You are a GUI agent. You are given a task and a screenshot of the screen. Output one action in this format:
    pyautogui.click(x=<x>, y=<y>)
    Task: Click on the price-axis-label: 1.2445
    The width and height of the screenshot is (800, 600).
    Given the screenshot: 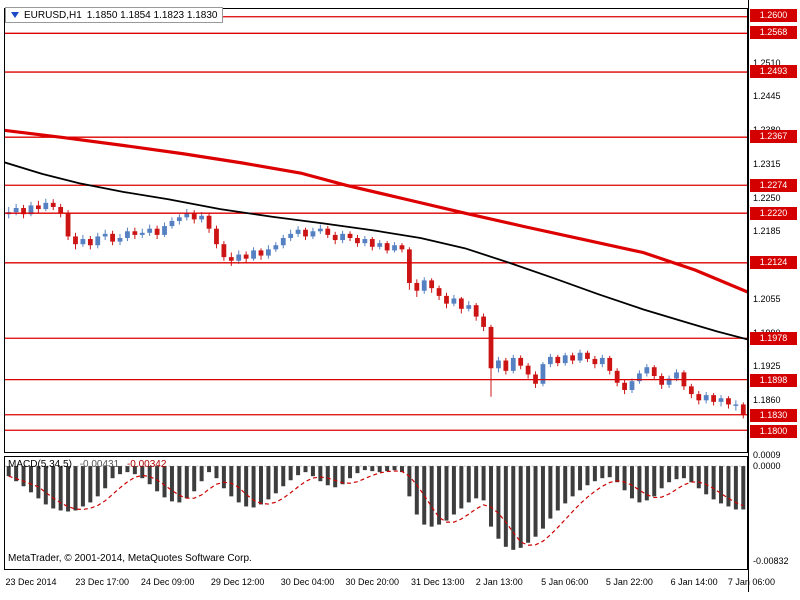 What is the action you would take?
    pyautogui.click(x=767, y=96)
    